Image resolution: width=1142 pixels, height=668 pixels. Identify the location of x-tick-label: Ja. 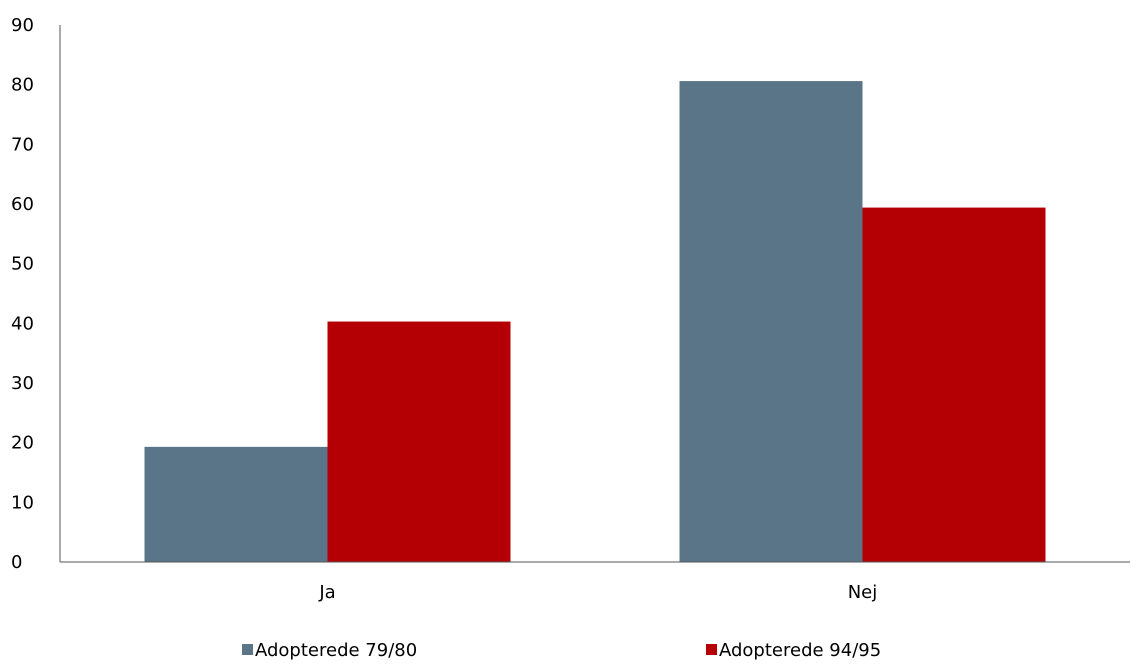
(326, 592).